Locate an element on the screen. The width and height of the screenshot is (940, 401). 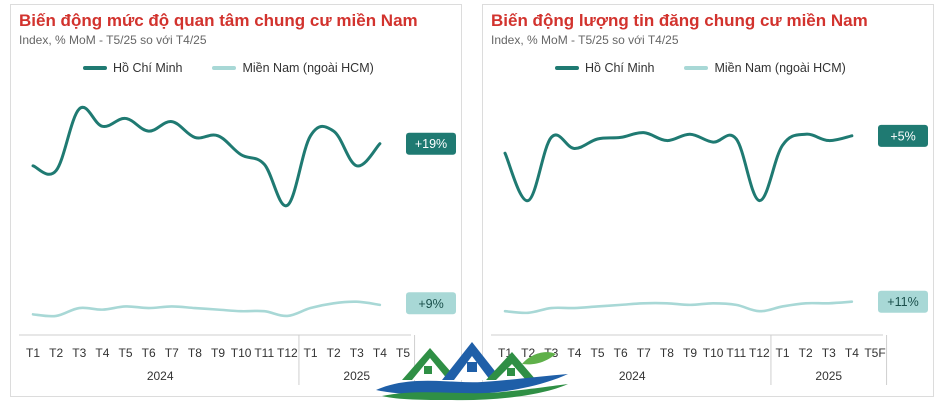
end-badge-label: +5% is located at coordinates (902, 136).